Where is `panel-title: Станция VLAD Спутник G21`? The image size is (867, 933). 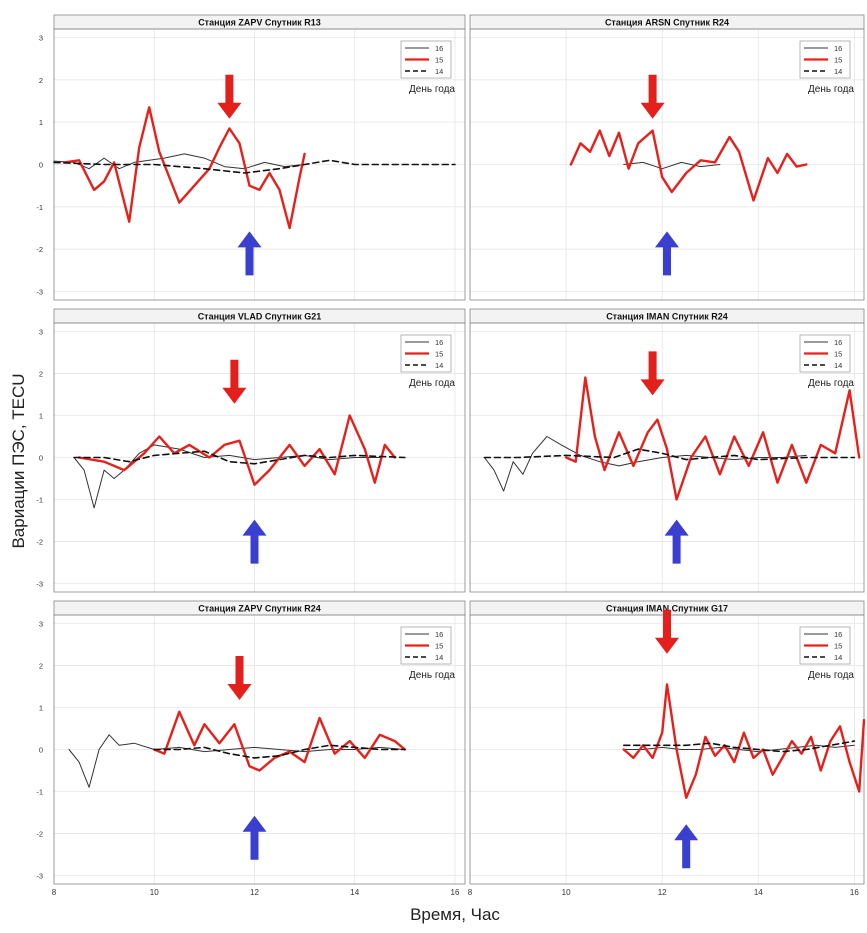 panel-title: Станция VLAD Спутник G21 is located at coordinates (260, 317).